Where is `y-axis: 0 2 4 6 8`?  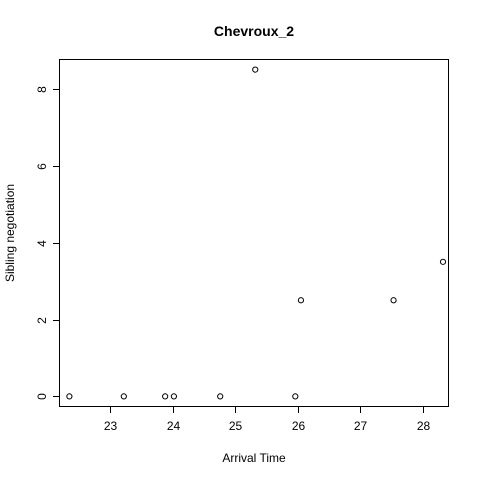 y-axis: 0 2 4 6 8 is located at coordinates (47, 243).